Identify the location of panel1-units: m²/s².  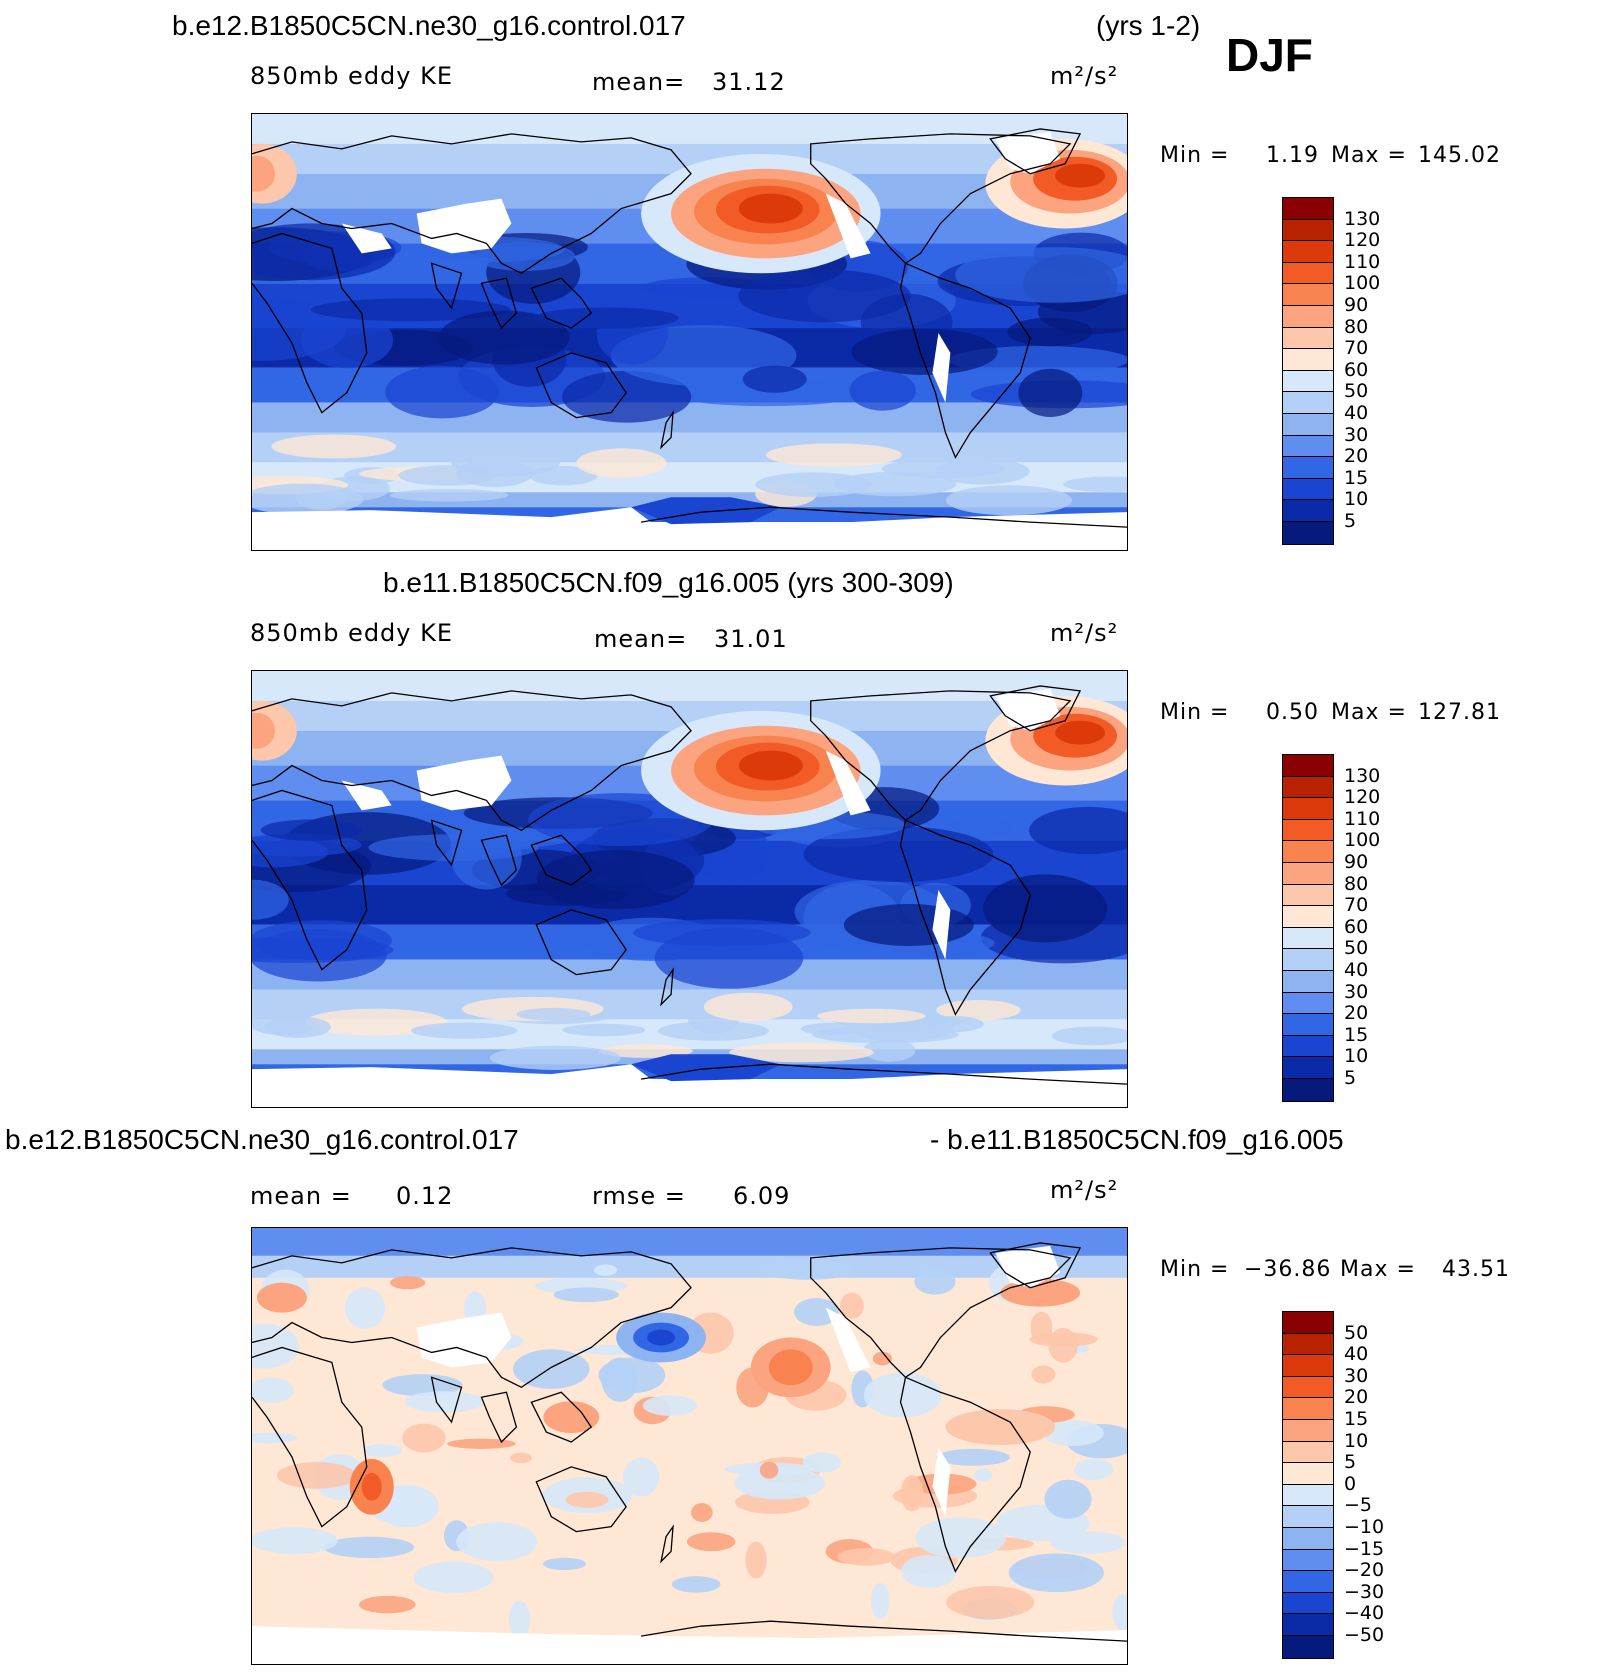
(1084, 76).